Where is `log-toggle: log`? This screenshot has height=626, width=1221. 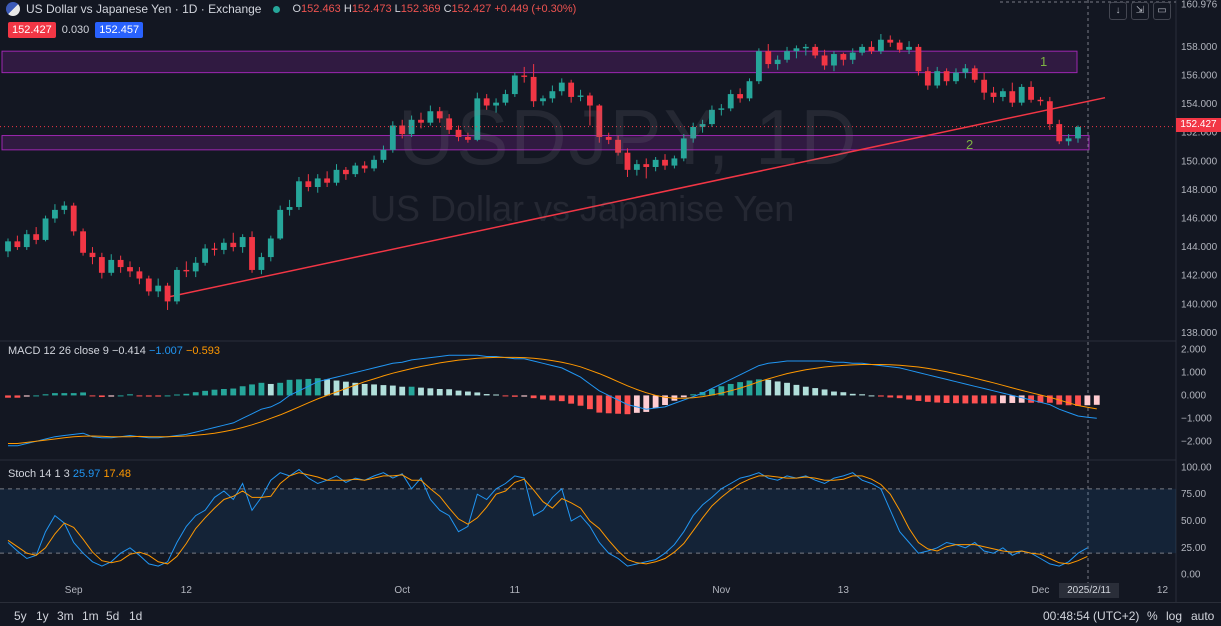
log-toggle: log is located at coordinates (1174, 616).